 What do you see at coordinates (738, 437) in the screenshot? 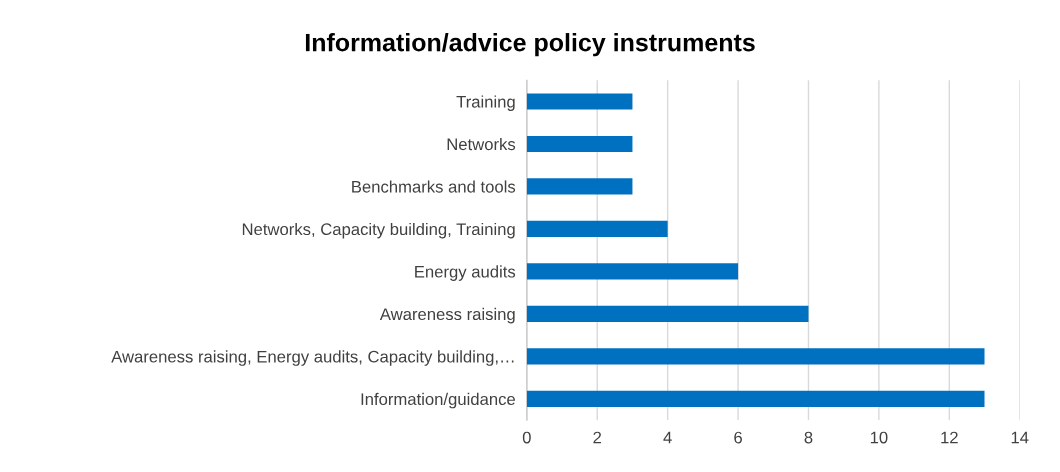
I see `x-tick-label: 6` at bounding box center [738, 437].